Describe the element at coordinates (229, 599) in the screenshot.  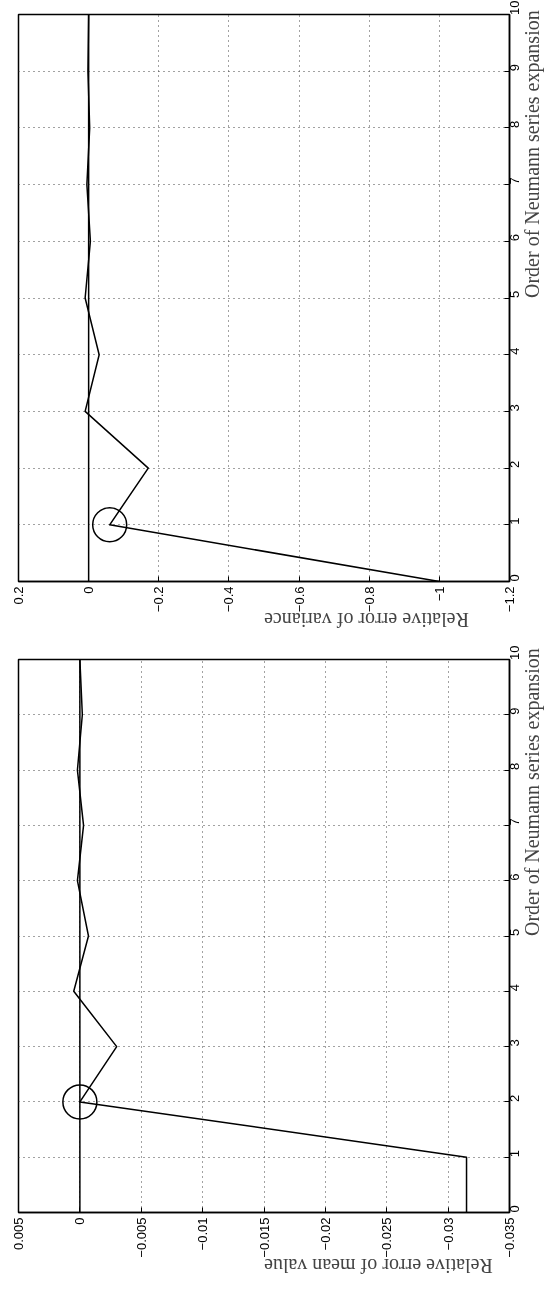
I see `x-tick-label: −0.4` at that location.